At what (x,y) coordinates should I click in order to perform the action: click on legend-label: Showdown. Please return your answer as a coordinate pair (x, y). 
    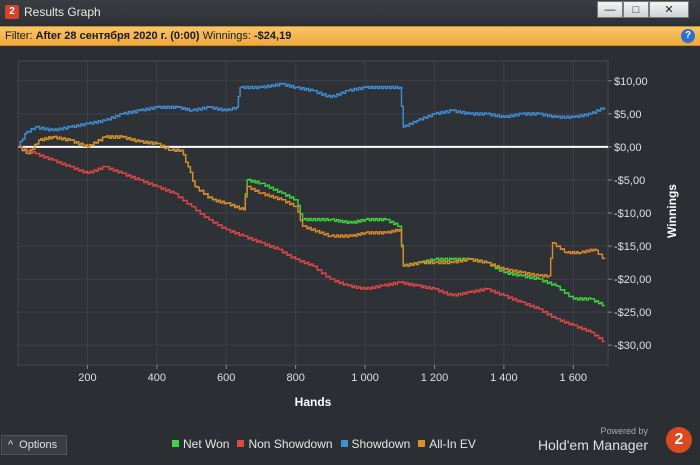
    Looking at the image, I should click on (381, 444).